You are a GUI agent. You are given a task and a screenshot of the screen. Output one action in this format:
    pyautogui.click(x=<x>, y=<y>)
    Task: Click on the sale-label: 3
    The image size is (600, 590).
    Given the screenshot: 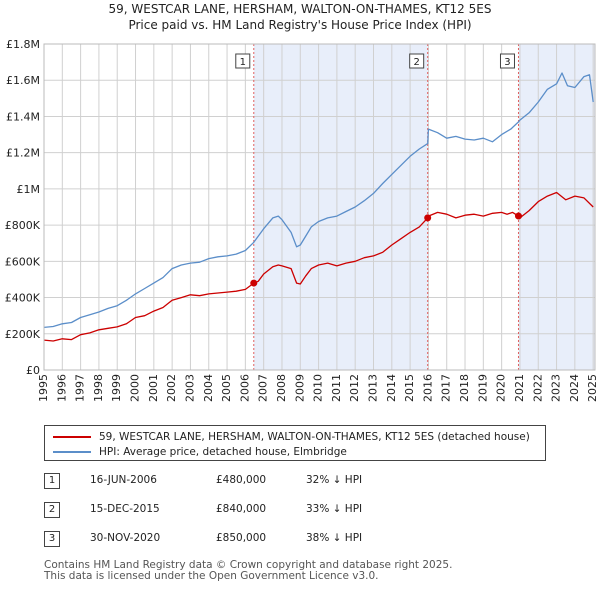 What is the action you would take?
    pyautogui.click(x=507, y=62)
    